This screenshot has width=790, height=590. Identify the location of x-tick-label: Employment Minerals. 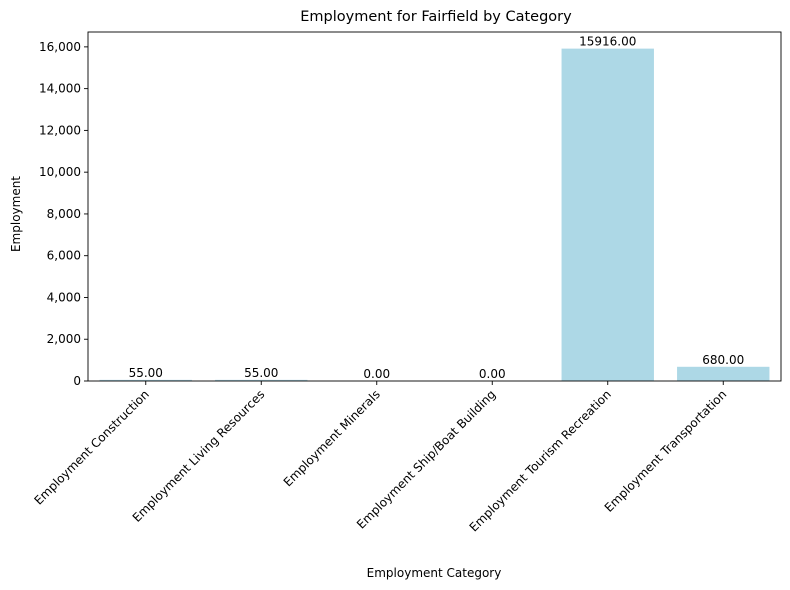
(332, 438).